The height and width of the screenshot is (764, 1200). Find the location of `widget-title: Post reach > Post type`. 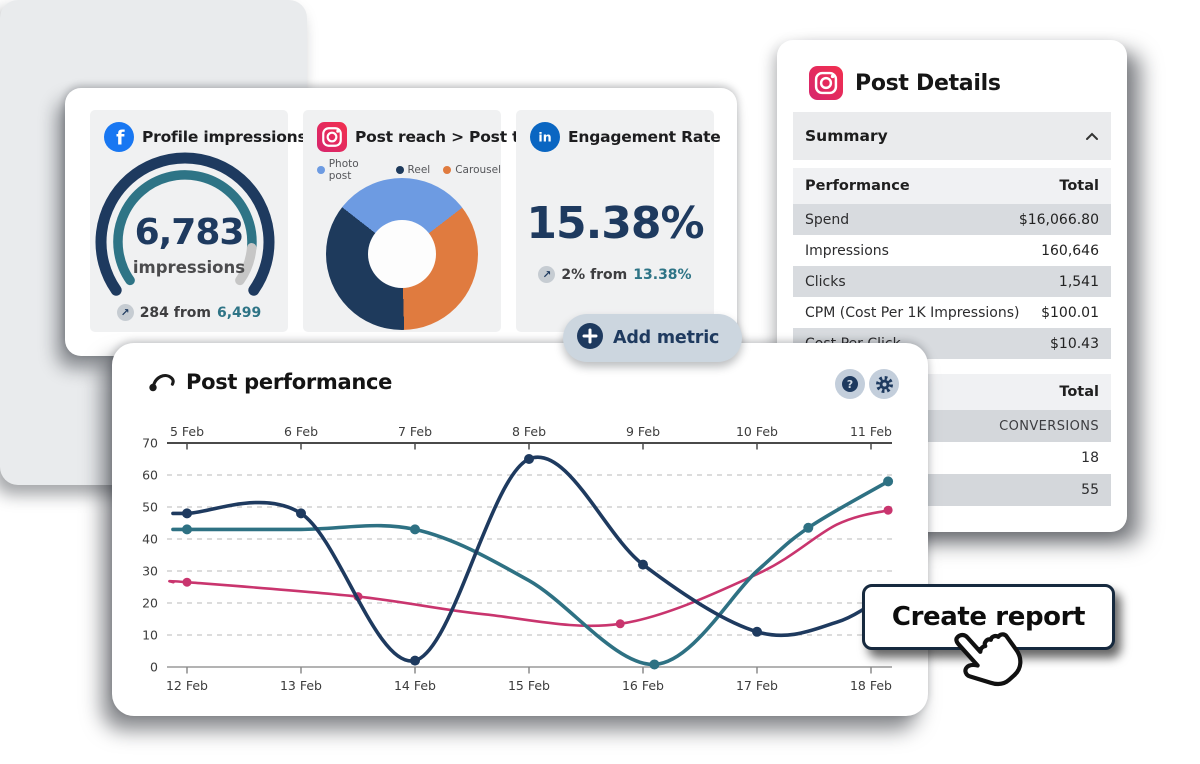

widget-title: Post reach > Post type is located at coordinates (453, 137).